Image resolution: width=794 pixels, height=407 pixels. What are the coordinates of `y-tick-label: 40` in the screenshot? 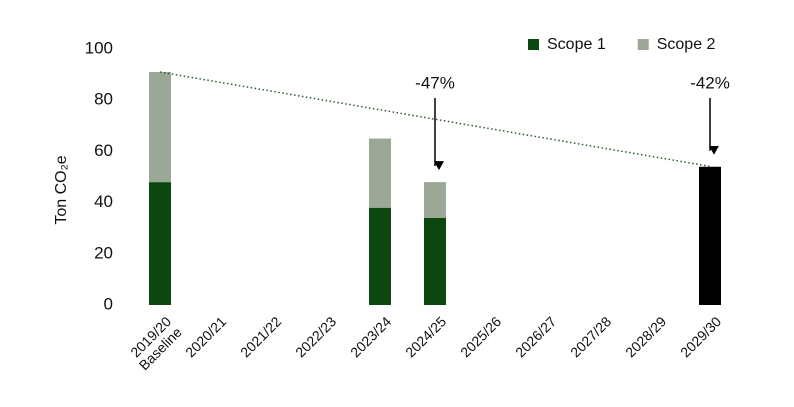 It's located at (103, 201).